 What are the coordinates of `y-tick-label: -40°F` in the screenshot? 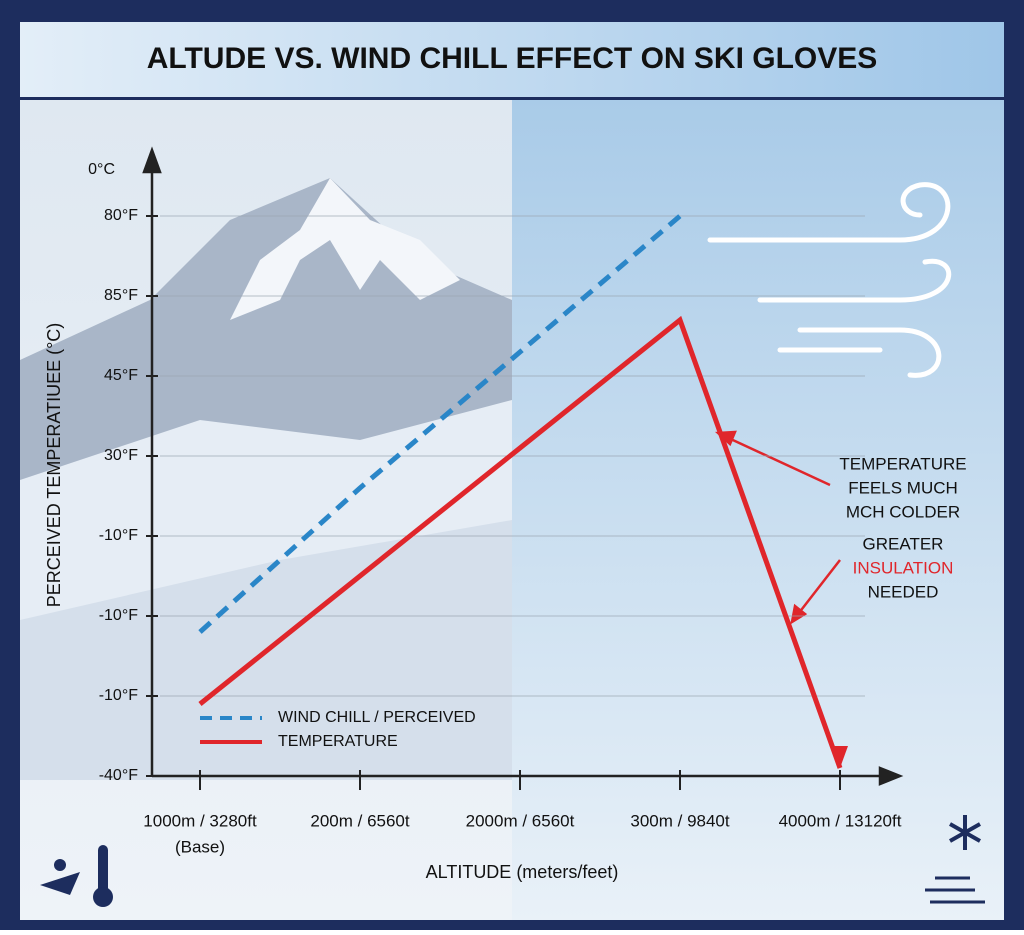 It's located at (119, 775).